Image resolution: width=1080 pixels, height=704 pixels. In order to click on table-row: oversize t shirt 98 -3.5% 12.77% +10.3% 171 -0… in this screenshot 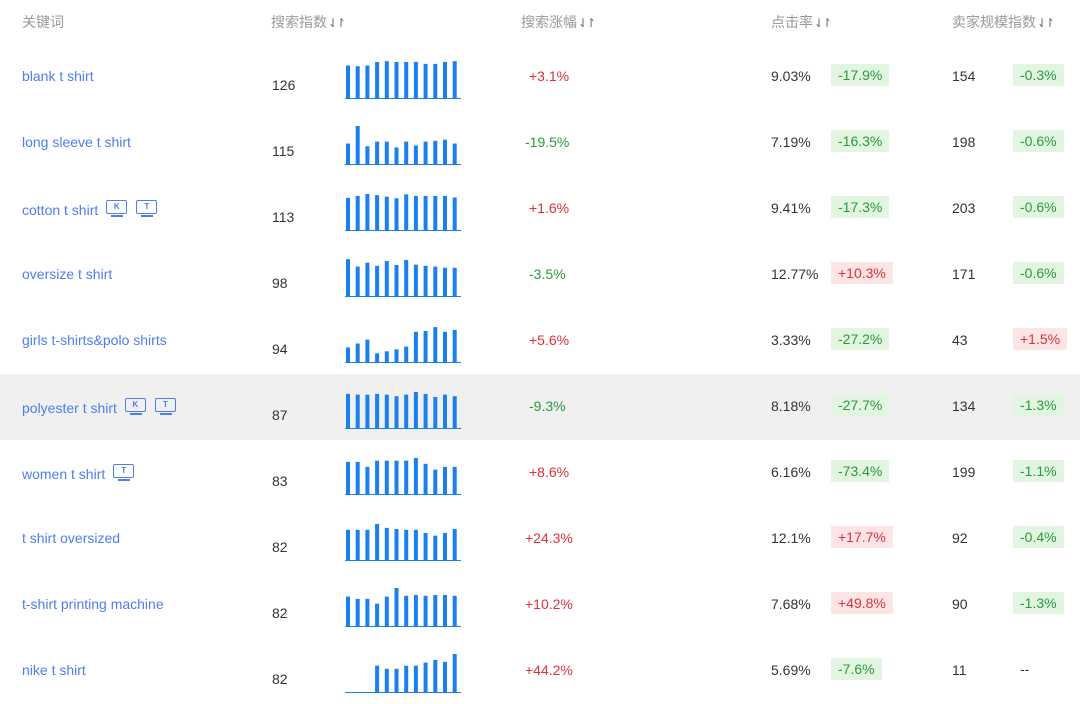, I will do `click(540, 275)`.